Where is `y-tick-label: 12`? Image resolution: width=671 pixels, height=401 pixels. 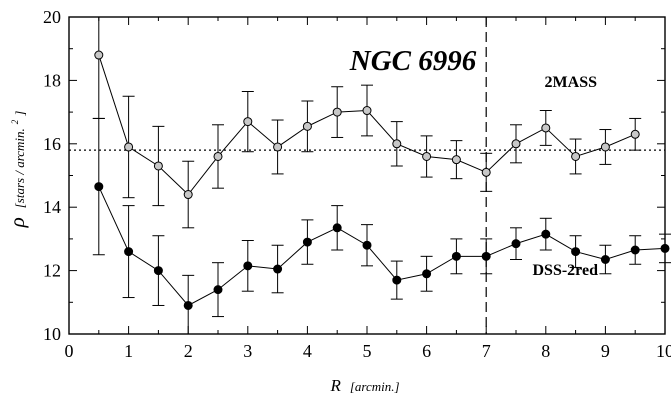 y-tick-label: 12 is located at coordinates (52, 271).